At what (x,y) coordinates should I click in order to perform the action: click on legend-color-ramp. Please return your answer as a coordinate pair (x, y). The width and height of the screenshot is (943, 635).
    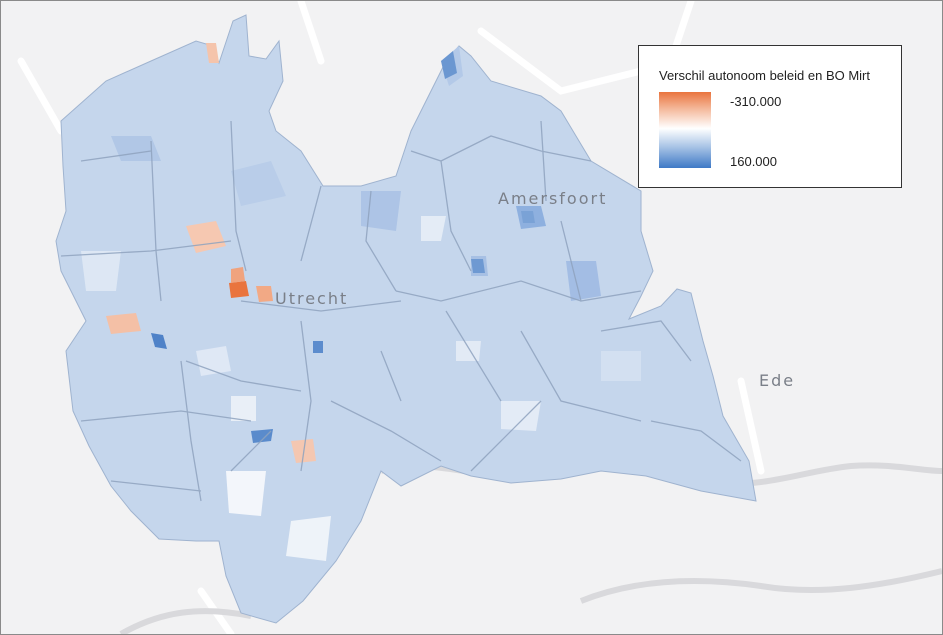
    Looking at the image, I should click on (685, 130).